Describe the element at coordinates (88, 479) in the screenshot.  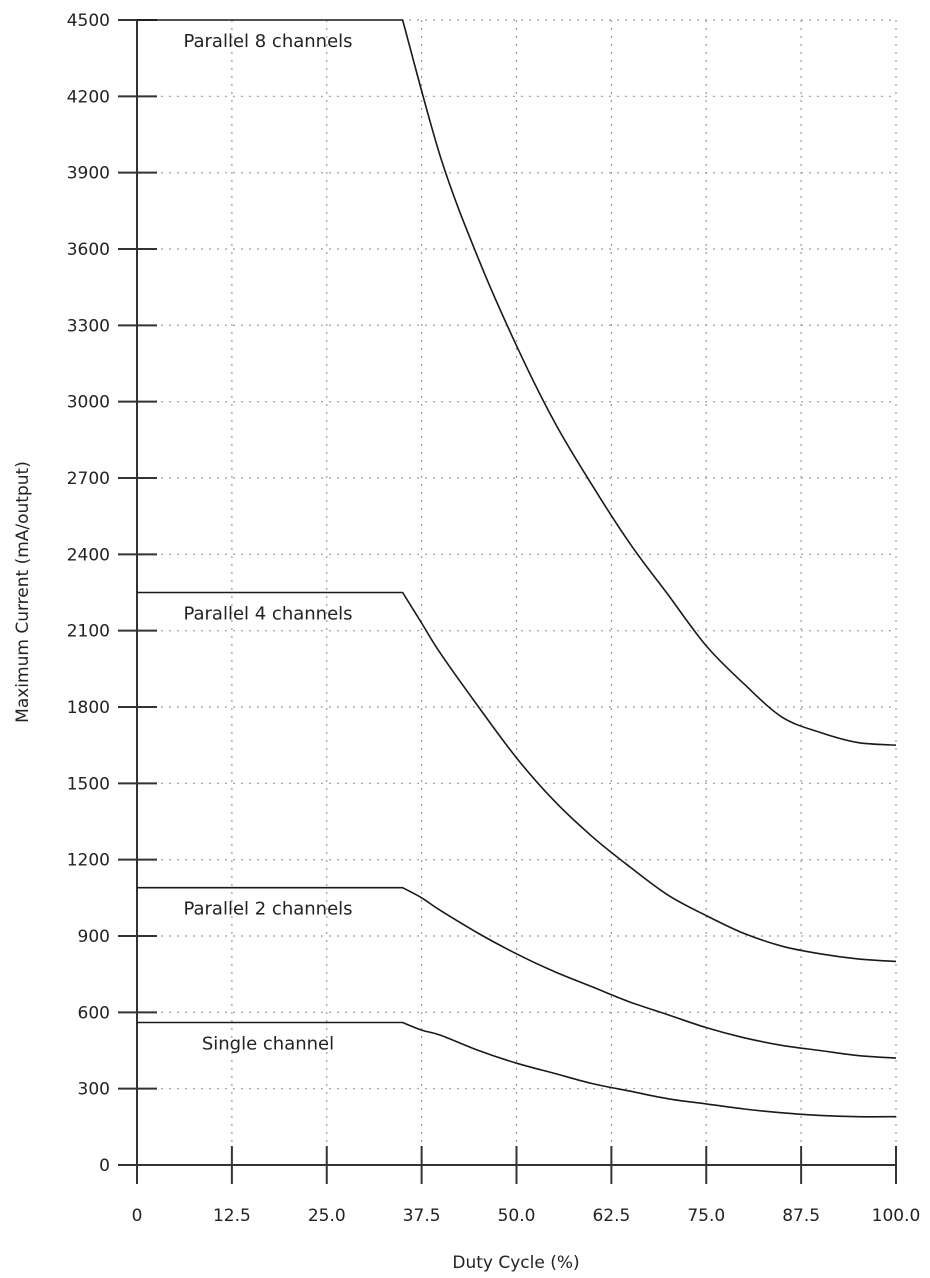
I see `y-tick-label: 2700` at that location.